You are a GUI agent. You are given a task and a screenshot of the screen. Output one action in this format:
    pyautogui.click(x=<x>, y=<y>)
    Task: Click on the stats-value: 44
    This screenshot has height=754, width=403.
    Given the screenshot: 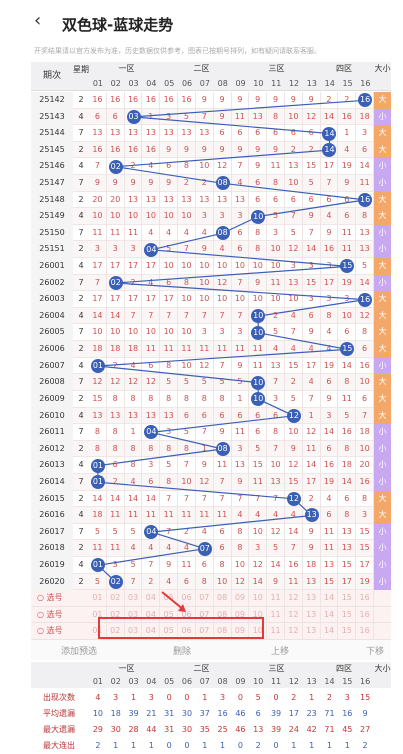 What is the action you would take?
    pyautogui.click(x=151, y=729)
    